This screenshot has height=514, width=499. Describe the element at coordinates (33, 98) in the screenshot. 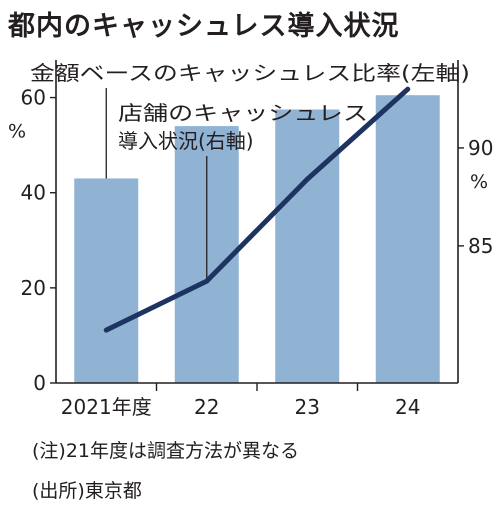

I see `y-left-tick-label: 60` at that location.